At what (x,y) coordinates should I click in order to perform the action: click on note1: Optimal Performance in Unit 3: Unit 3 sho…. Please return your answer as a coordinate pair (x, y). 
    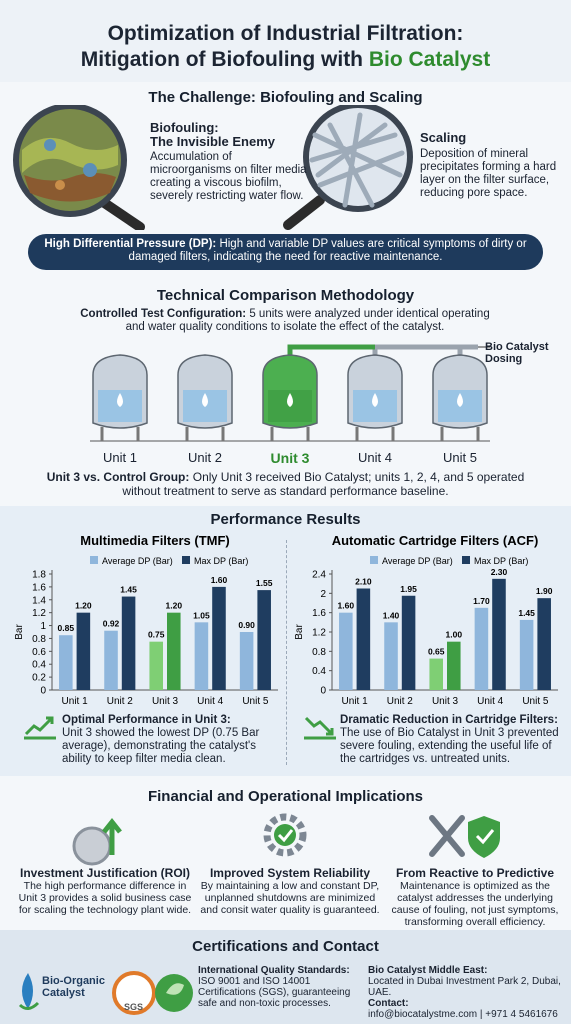
    Looking at the image, I should click on (169, 740).